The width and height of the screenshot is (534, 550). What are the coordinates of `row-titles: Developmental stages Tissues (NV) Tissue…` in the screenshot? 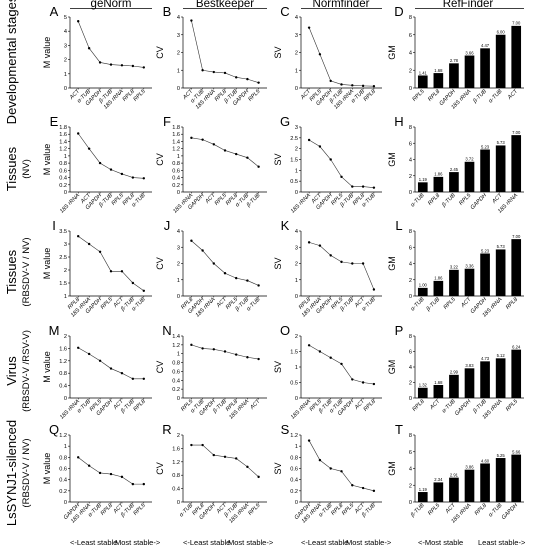 It's located at (18, 263).